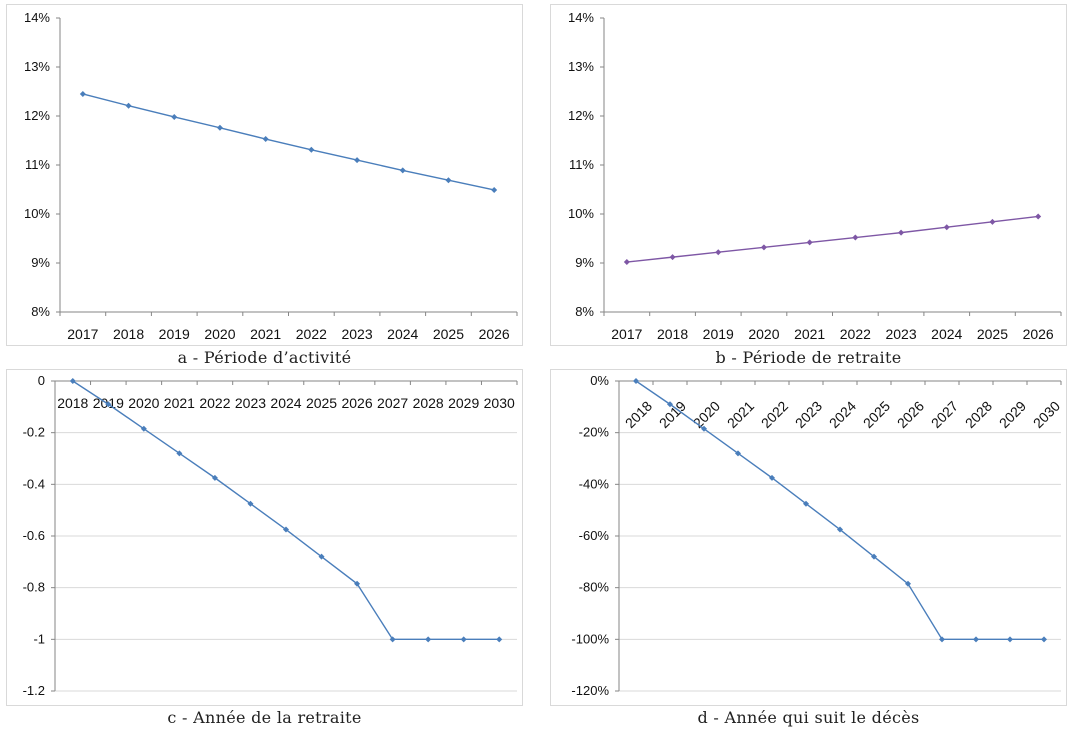  Describe the element at coordinates (34, 535) in the screenshot. I see `y-tick-label: -0.6` at that location.